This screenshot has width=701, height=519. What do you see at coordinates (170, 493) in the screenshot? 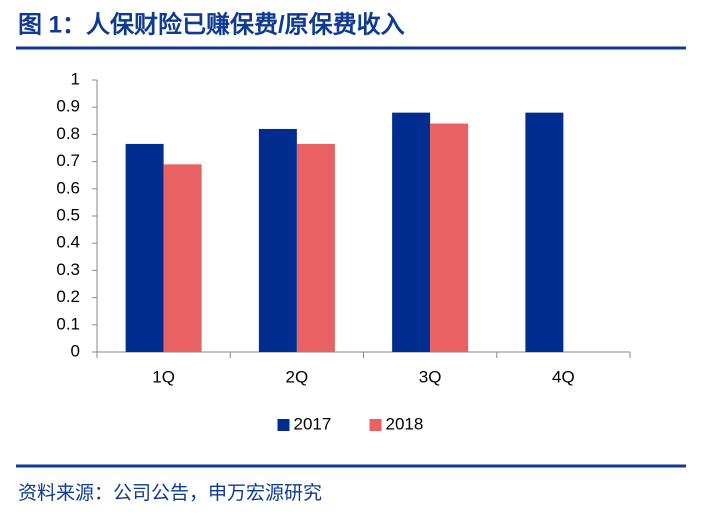
I see `source-note: 资料来源：公司公告，申万宏源研究` at bounding box center [170, 493].